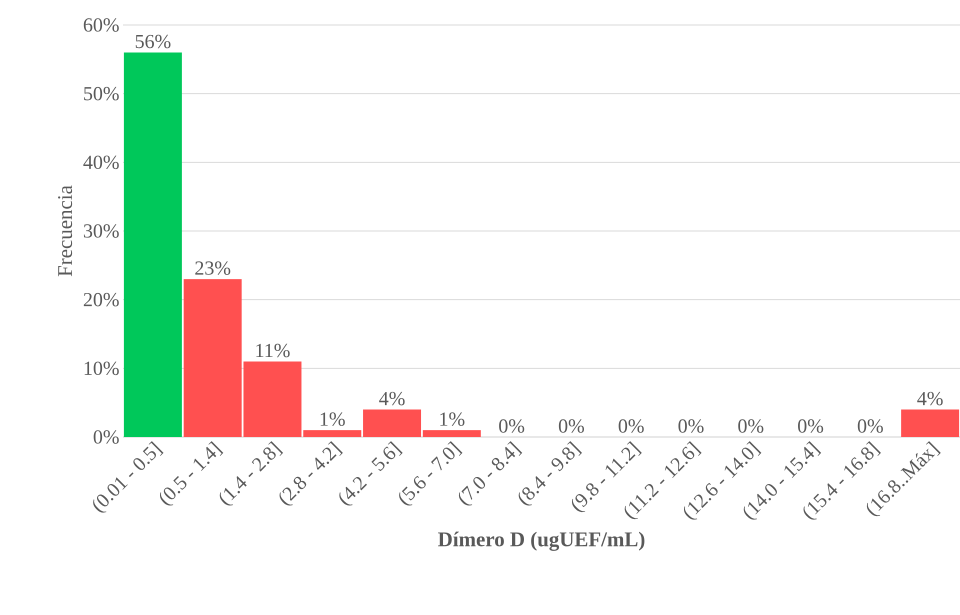 The width and height of the screenshot is (960, 615). Describe the element at coordinates (106, 437) in the screenshot. I see `y-tick-label: 0%` at that location.